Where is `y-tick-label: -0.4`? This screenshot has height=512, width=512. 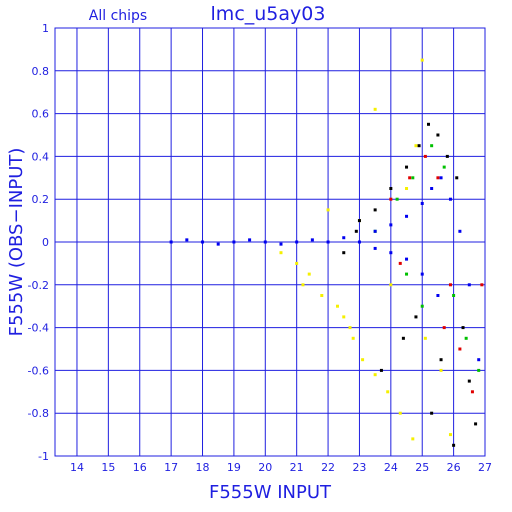
y-tick-label: -0.4 is located at coordinates (38, 328).